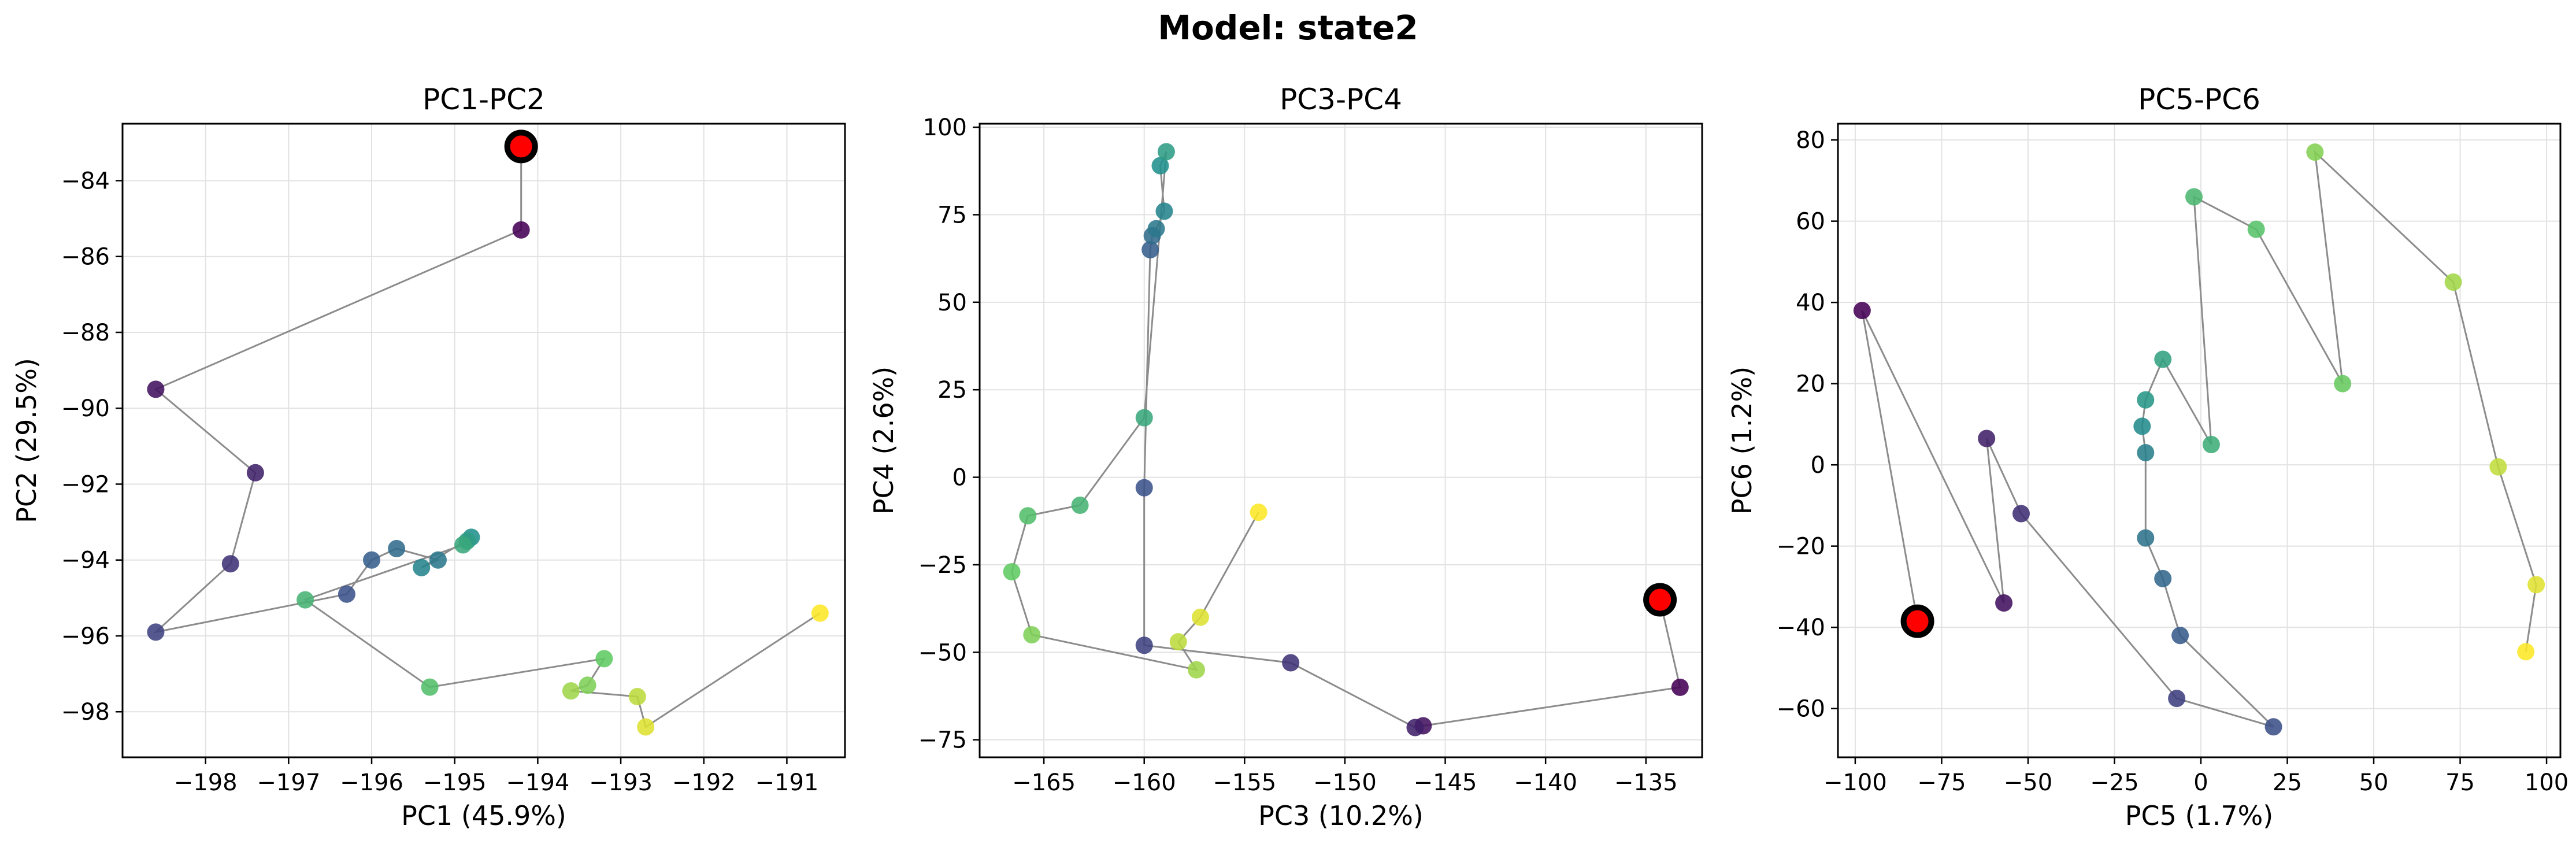 The width and height of the screenshot is (2576, 855). Describe the element at coordinates (371, 783) in the screenshot. I see `x-tick-label: −196` at that location.